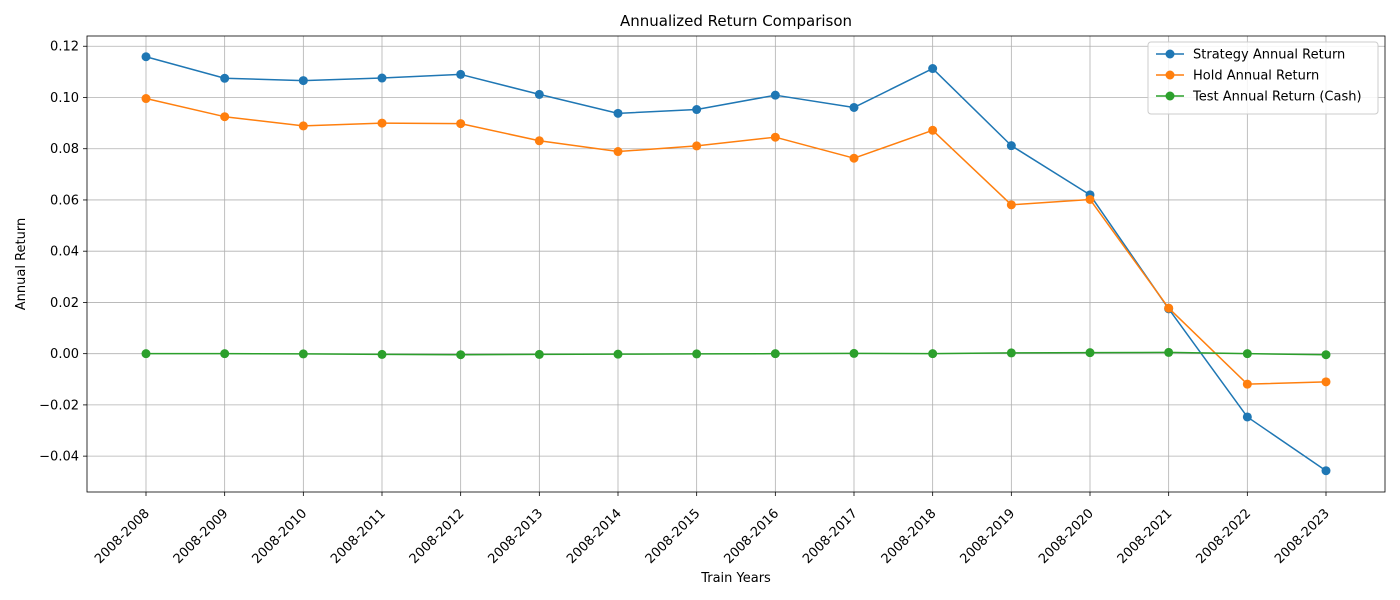 The width and height of the screenshot is (1400, 600). Describe the element at coordinates (279, 536) in the screenshot. I see `x-tick-label: 2008-2010` at that location.